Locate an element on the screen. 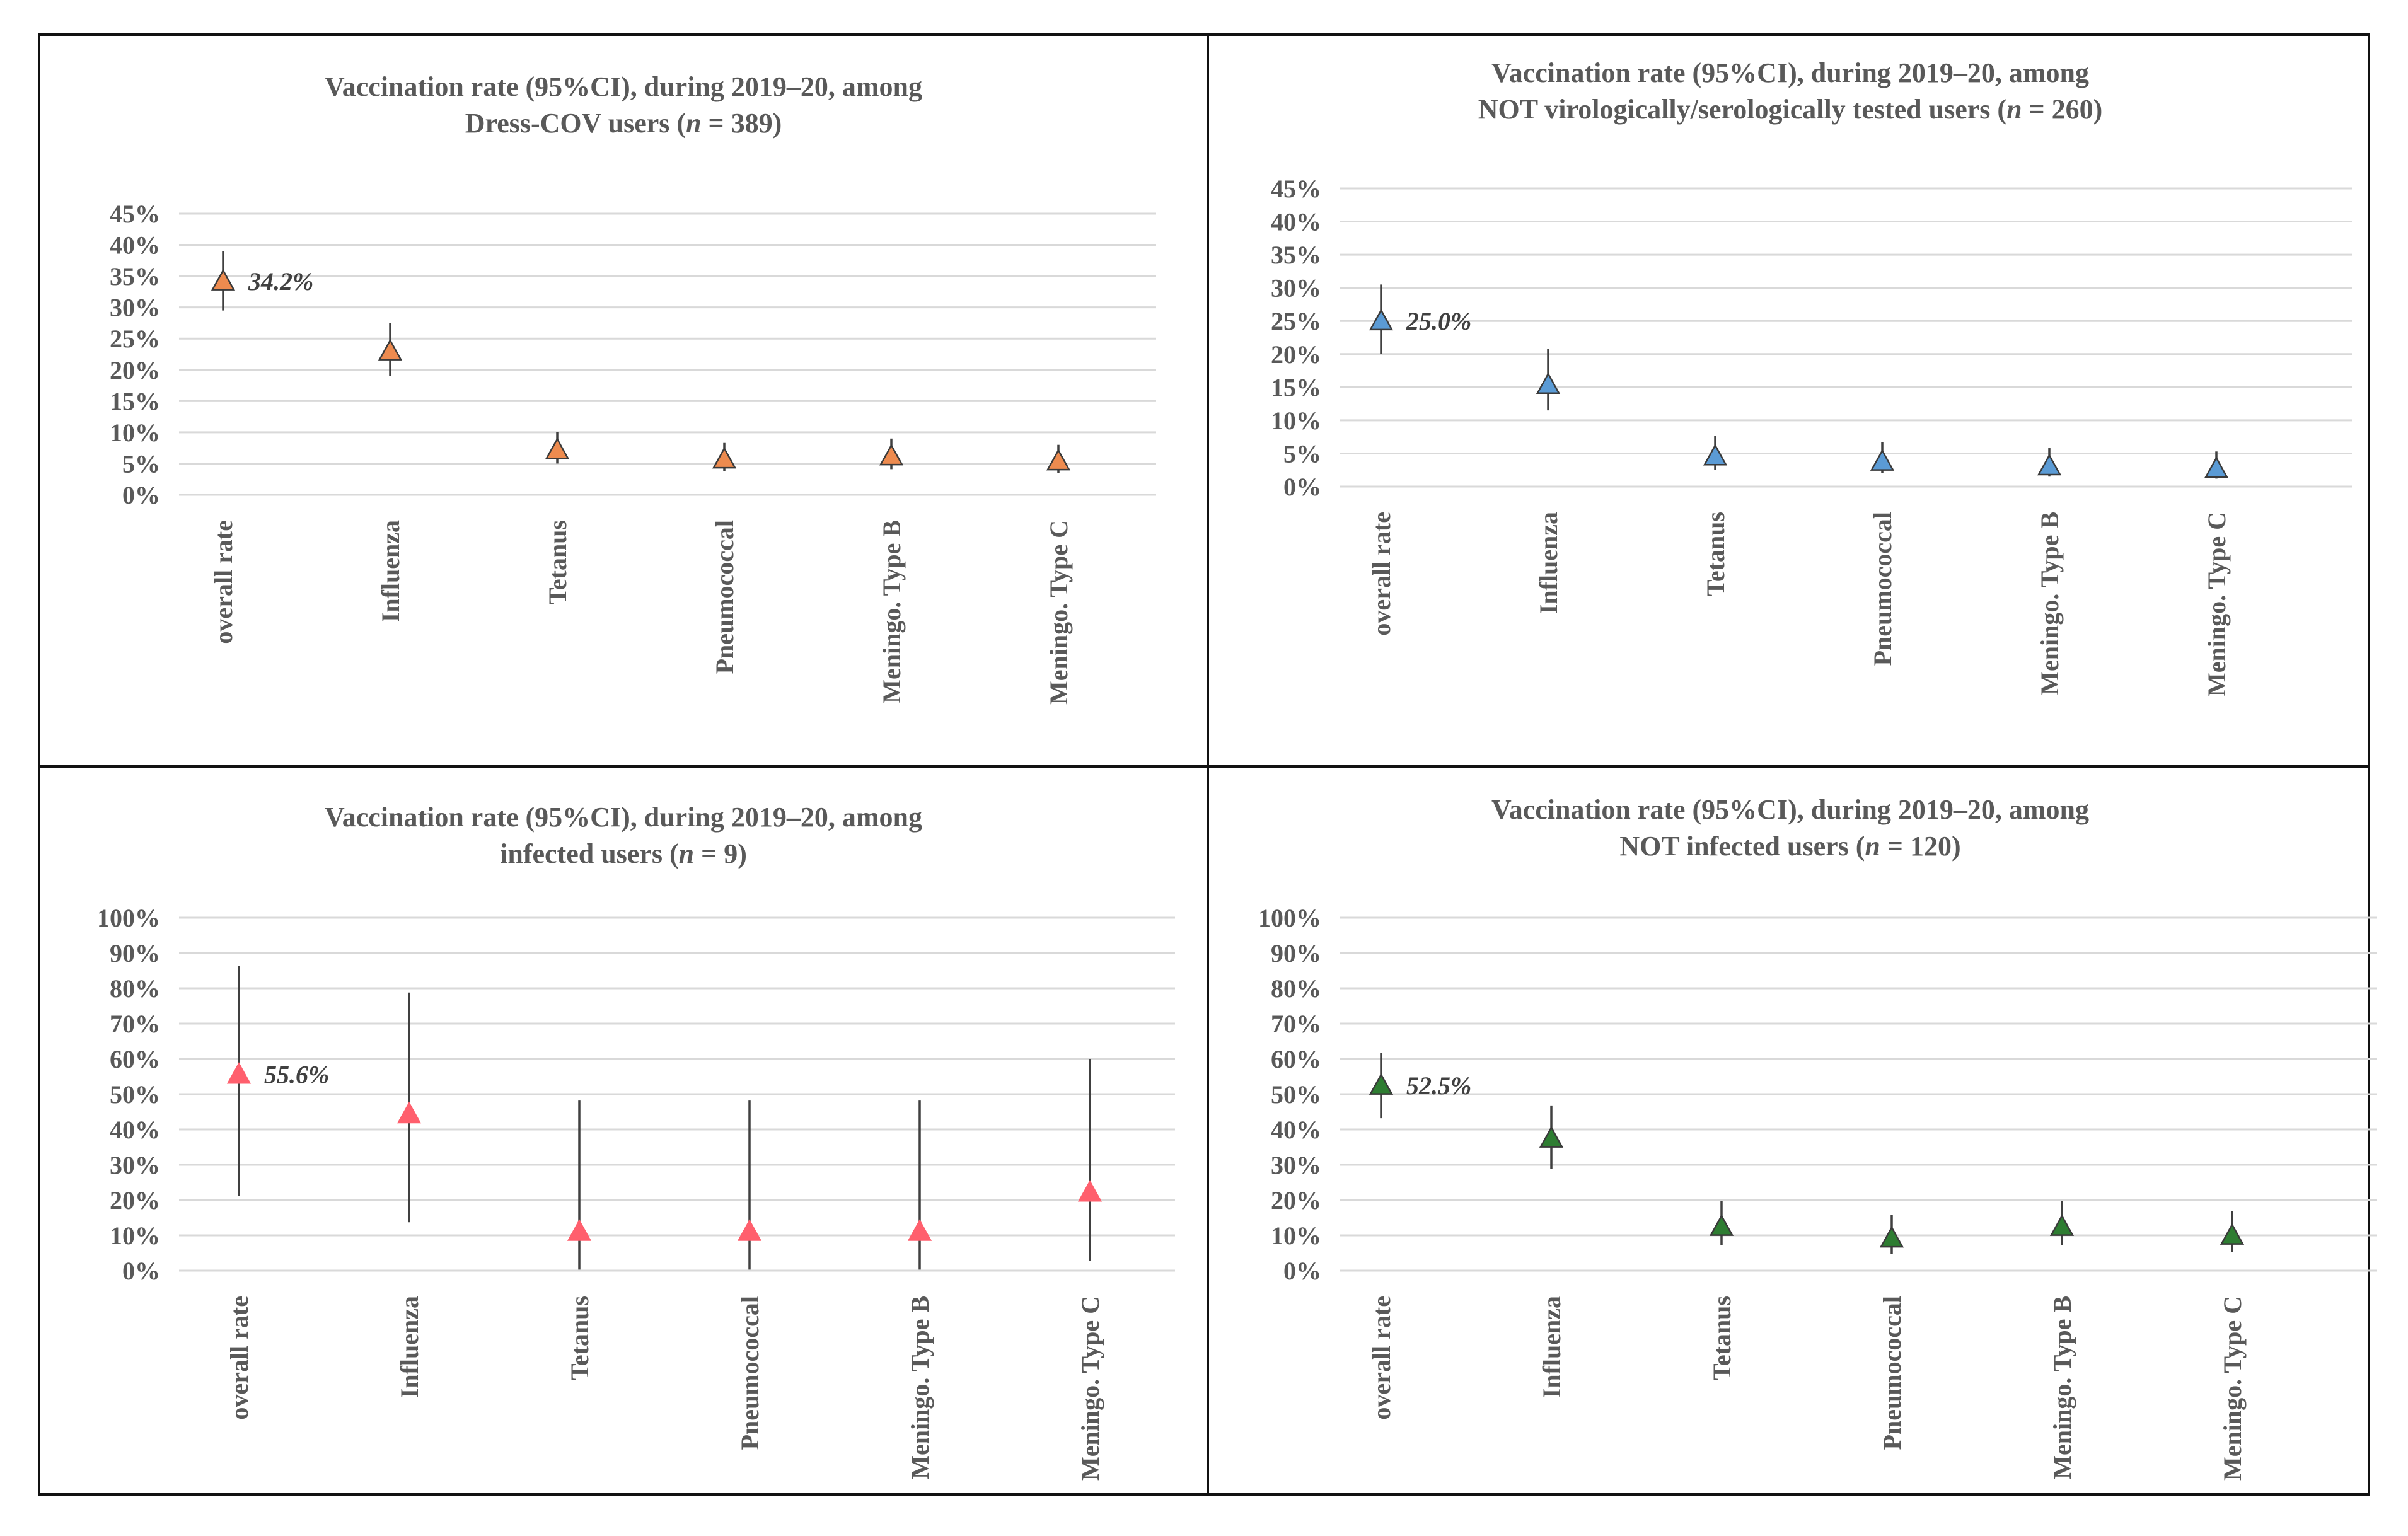 The image size is (2408, 1536). y-tick-label: 70% is located at coordinates (135, 1024).